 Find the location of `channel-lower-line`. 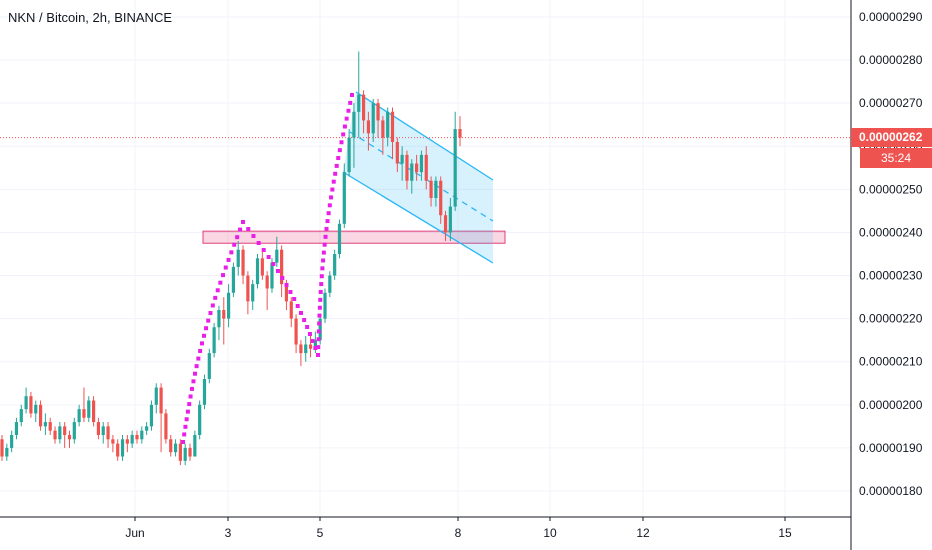

channel-lower-line is located at coordinates (418, 217).